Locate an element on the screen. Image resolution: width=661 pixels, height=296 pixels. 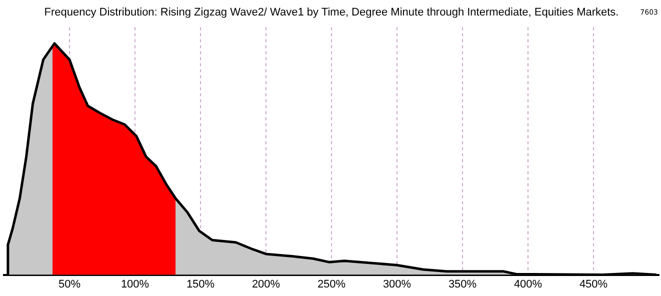
x-tick-label: 450% is located at coordinates (593, 284).